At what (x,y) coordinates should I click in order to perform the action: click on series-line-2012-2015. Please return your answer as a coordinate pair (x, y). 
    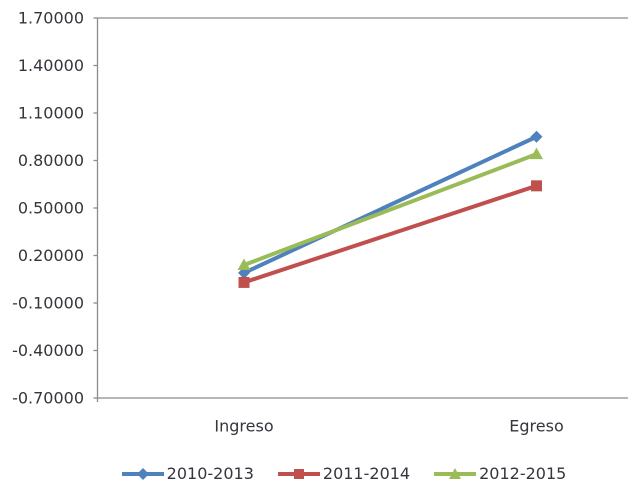
    Looking at the image, I should click on (390, 209).